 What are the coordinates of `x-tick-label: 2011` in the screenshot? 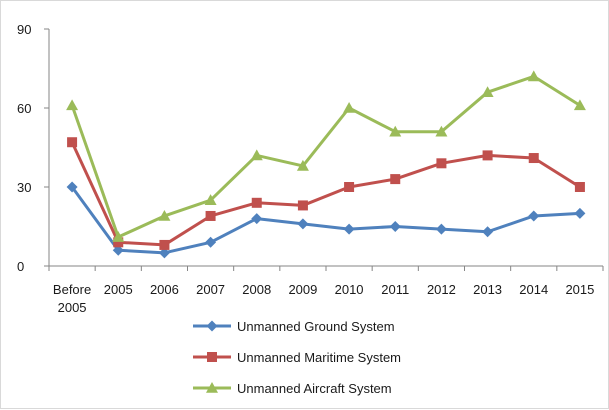 It's located at (395, 289).